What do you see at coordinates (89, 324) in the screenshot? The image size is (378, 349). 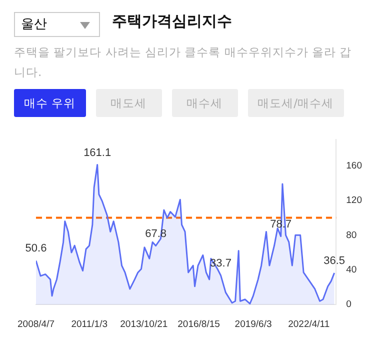 I see `x-tick-label: 2011/1/3` at bounding box center [89, 324].